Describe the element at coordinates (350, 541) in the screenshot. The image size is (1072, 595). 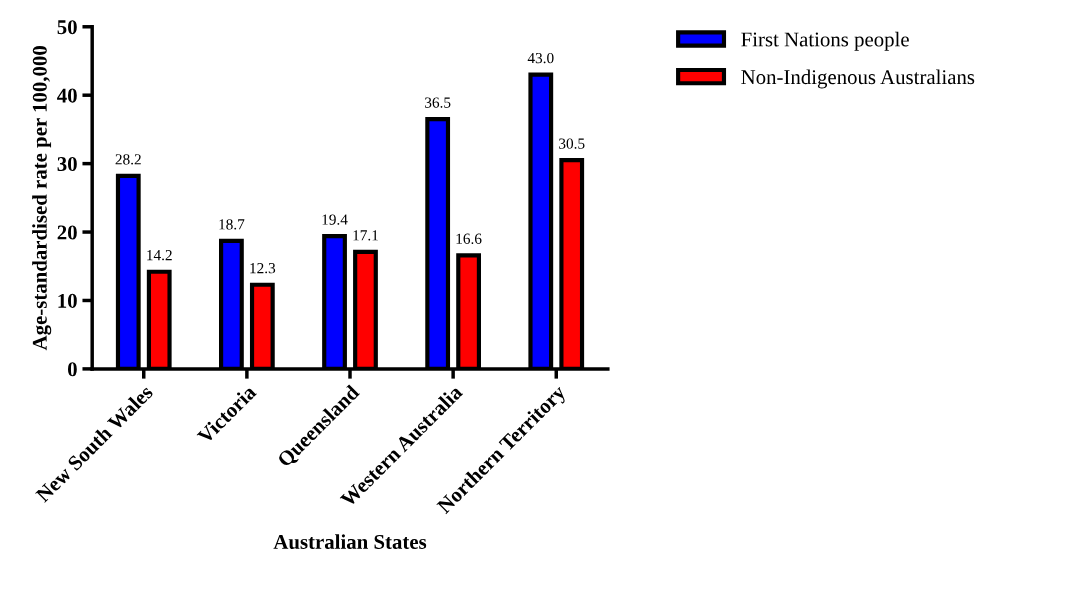
I see `x-axis-title: Australian States` at that location.